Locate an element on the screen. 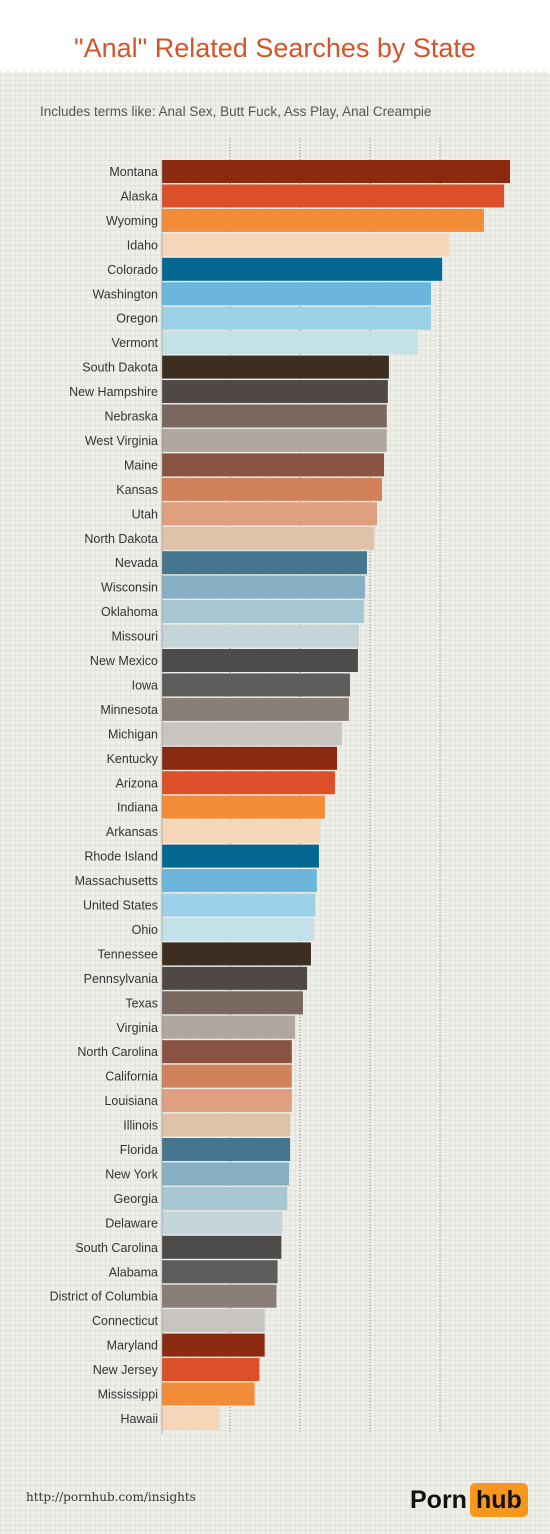 This screenshot has width=550, height=1534. source-url: http://pornhub.com/insights is located at coordinates (111, 1497).